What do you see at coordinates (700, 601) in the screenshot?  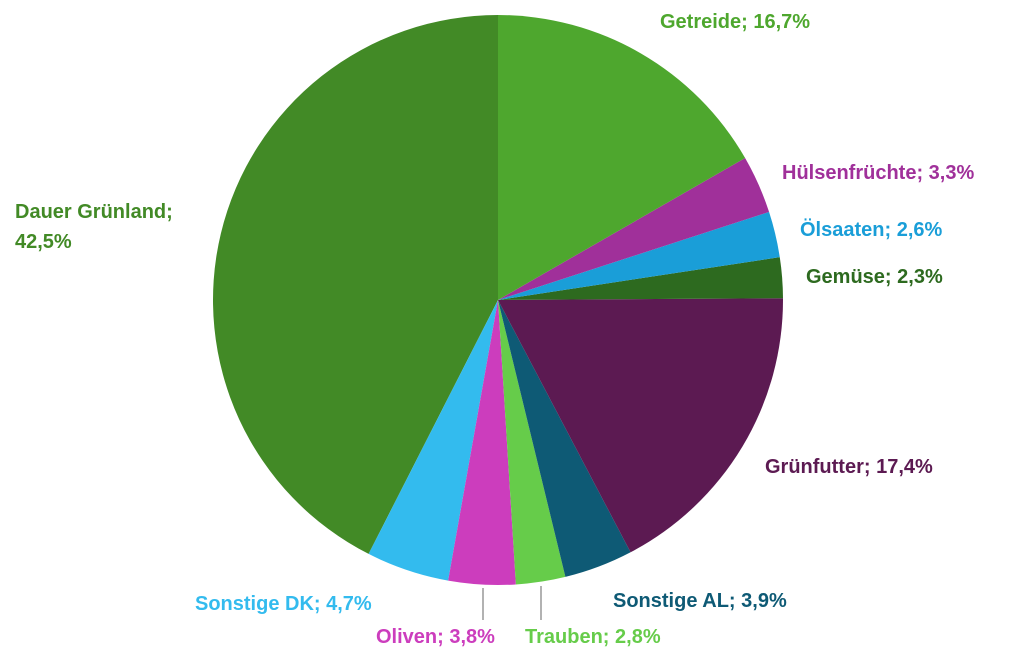 I see `data-label: Sonstige AL; 3,9%` at bounding box center [700, 601].